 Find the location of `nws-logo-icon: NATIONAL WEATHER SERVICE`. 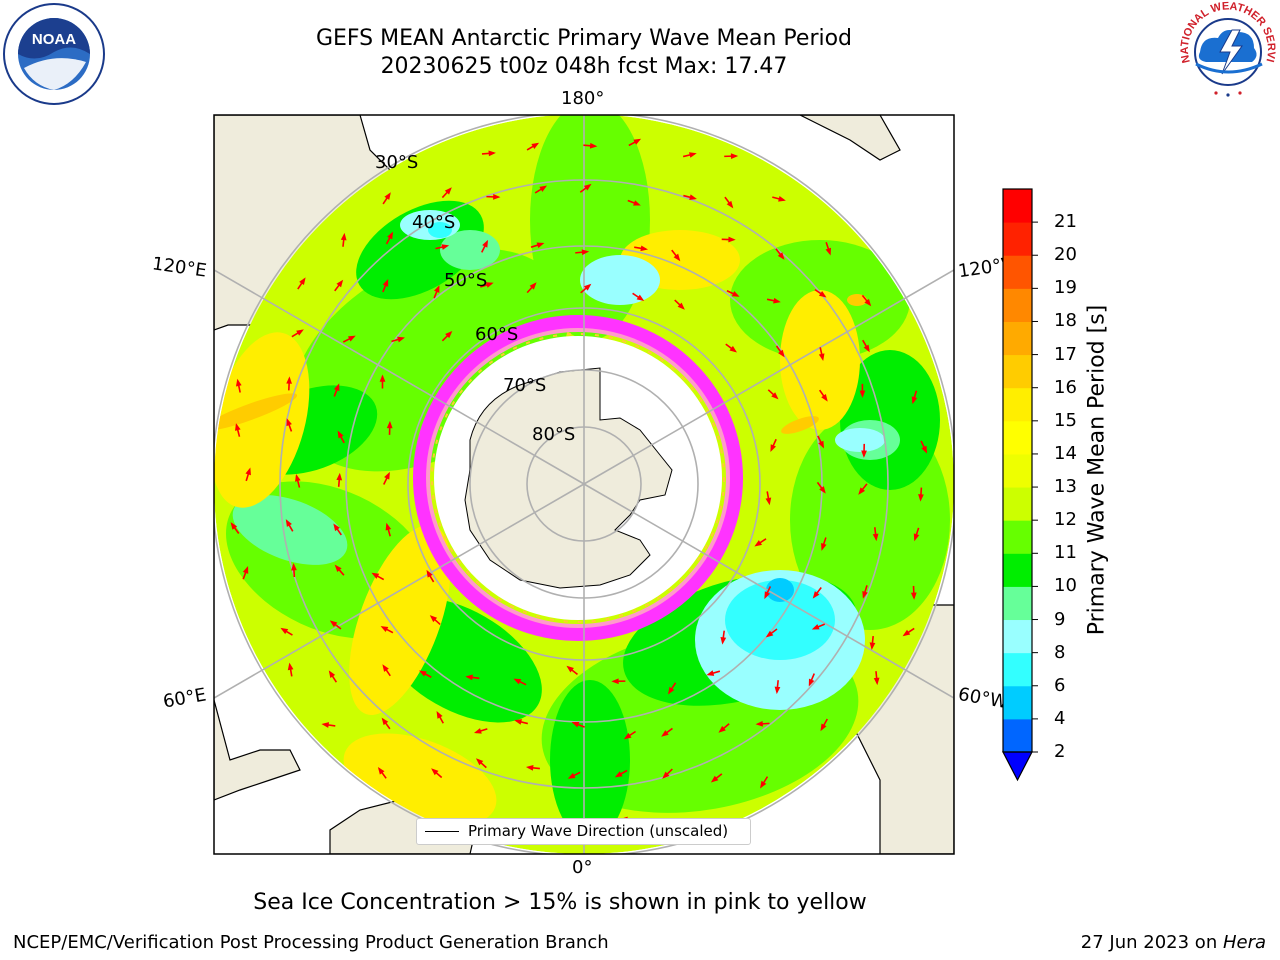

nws-logo-icon: NATIONAL WEATHER SERVICE is located at coordinates (1226, 50).